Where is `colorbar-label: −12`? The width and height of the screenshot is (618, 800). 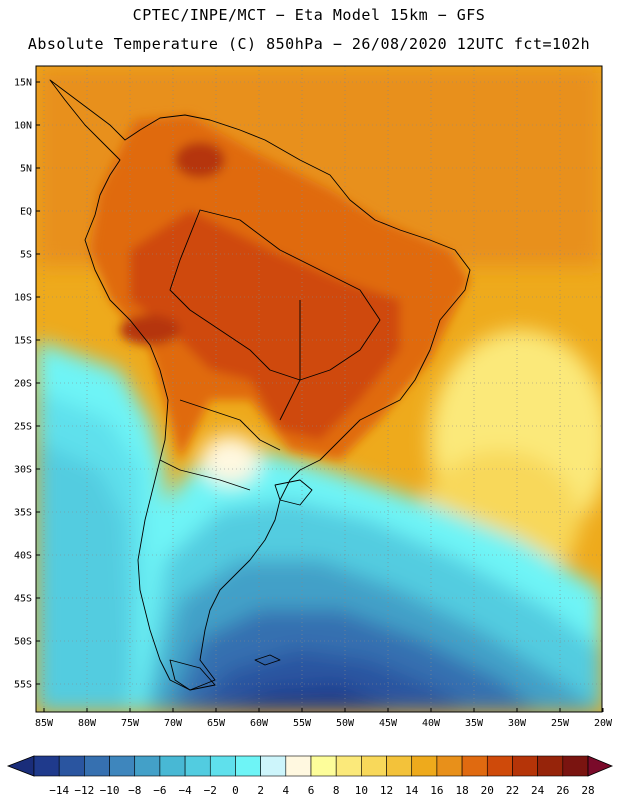
colorbar-label: −12 is located at coordinates (84, 790).